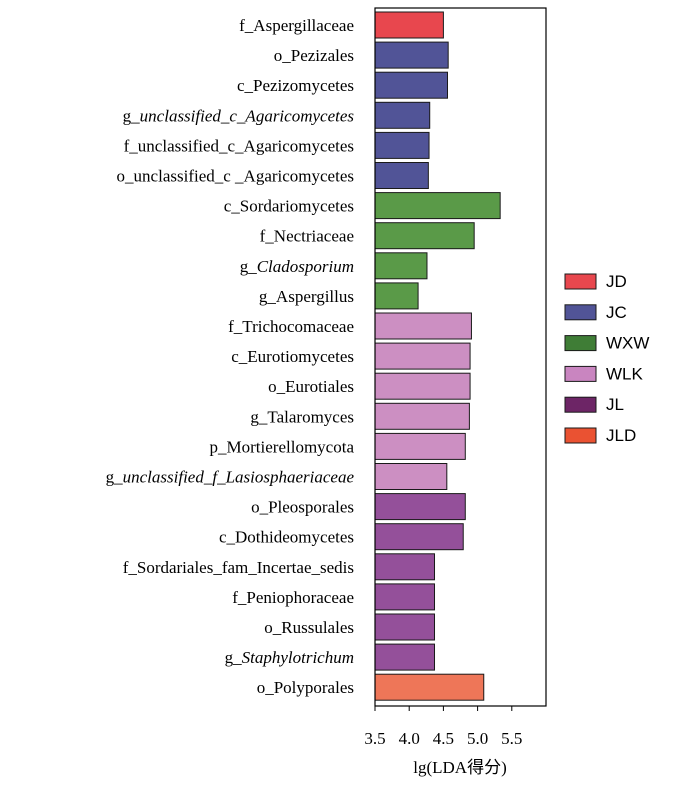  I want to click on category-label: c_Sordariomycetes, so click(289, 206).